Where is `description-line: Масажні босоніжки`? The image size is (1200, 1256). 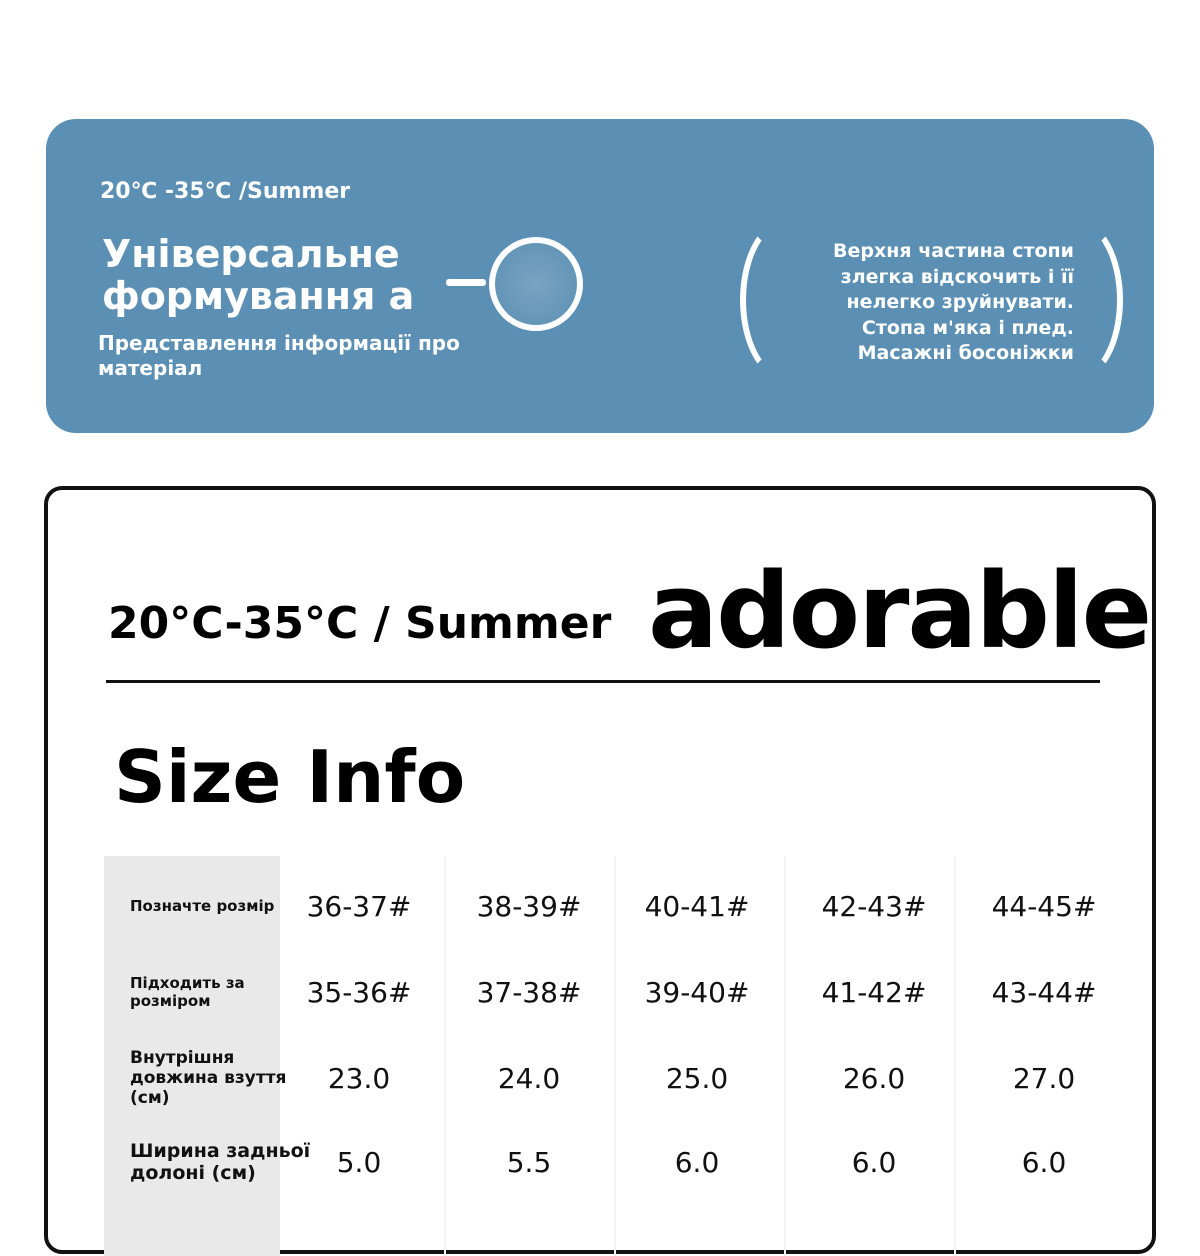
description-line: Масажні босоніжки is located at coordinates (965, 353).